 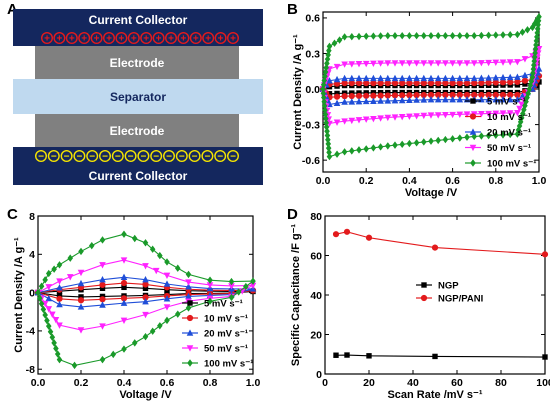 I want to click on negative-charges: − − − − − − − − − − − − − − − −, so click(x=137, y=156).